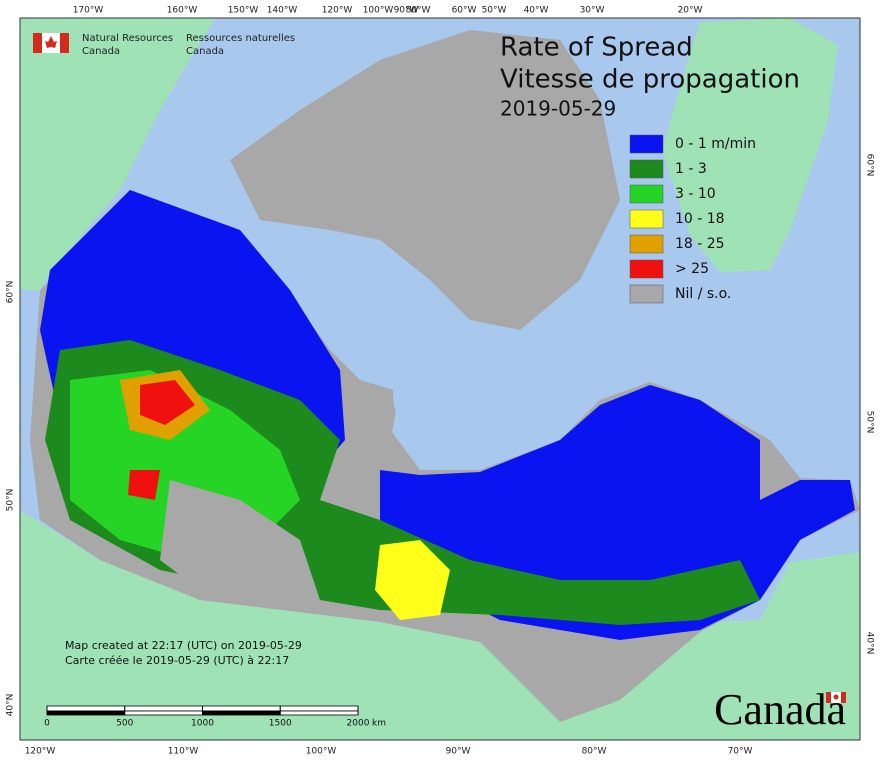 This screenshot has height=760, width=880. What do you see at coordinates (690, 11) in the screenshot?
I see `graticule-label-top: 20°W` at bounding box center [690, 11].